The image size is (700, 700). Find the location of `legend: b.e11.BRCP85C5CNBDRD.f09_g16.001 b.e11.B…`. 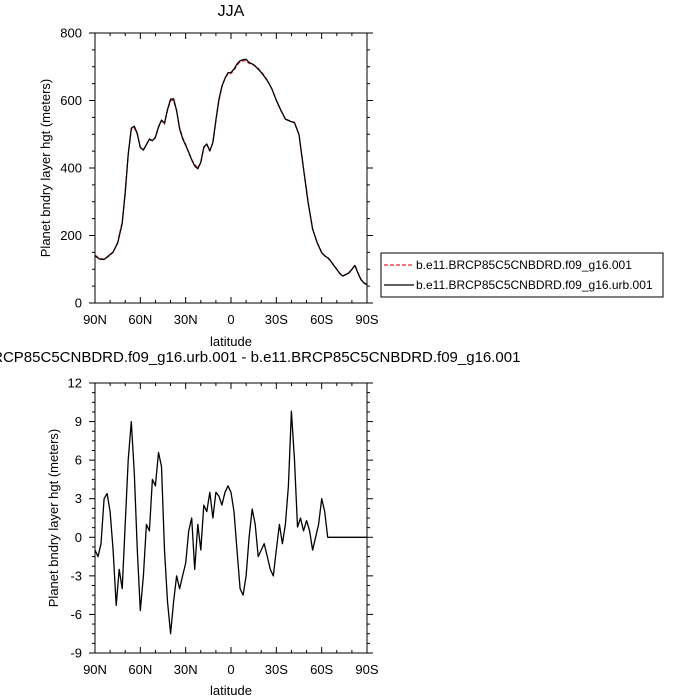

legend: b.e11.BRCP85C5CNBDRD.f09_g16.001 b.e11.B… is located at coordinates (522, 275).